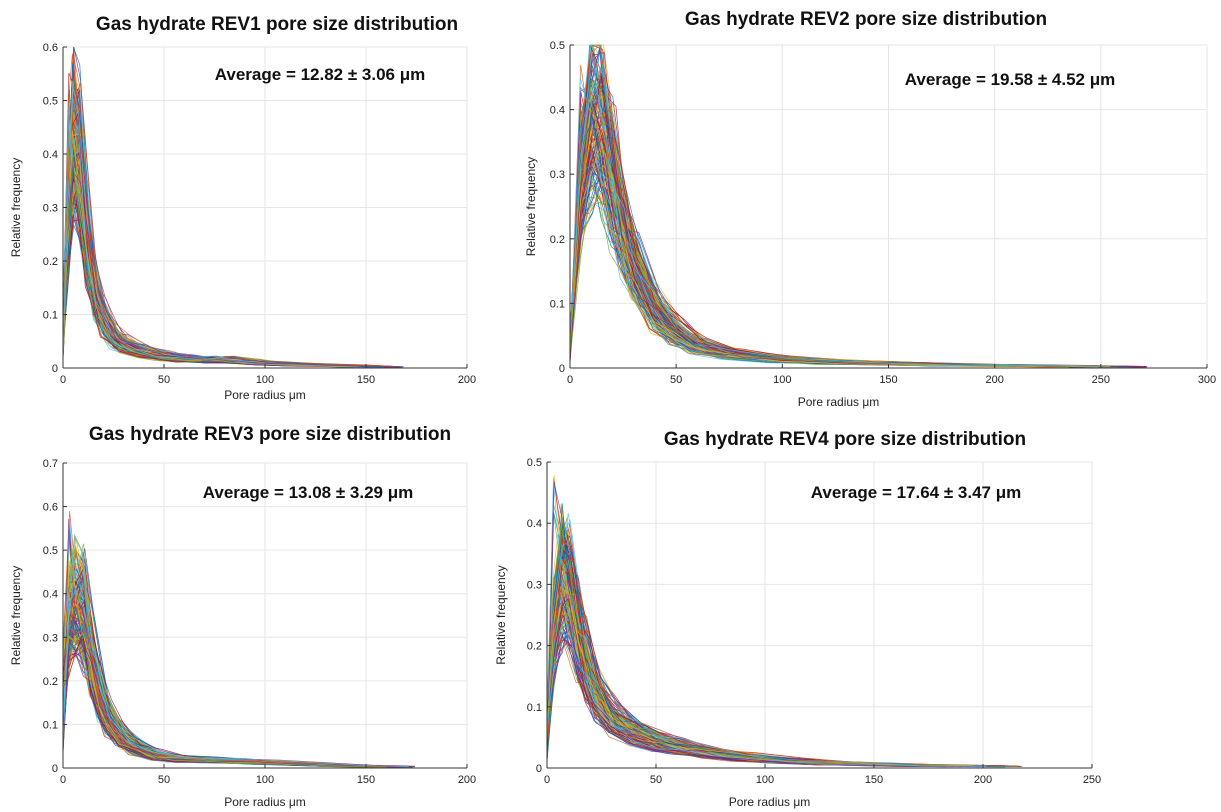  I want to click on x-tick-label: 300, so click(1207, 380).